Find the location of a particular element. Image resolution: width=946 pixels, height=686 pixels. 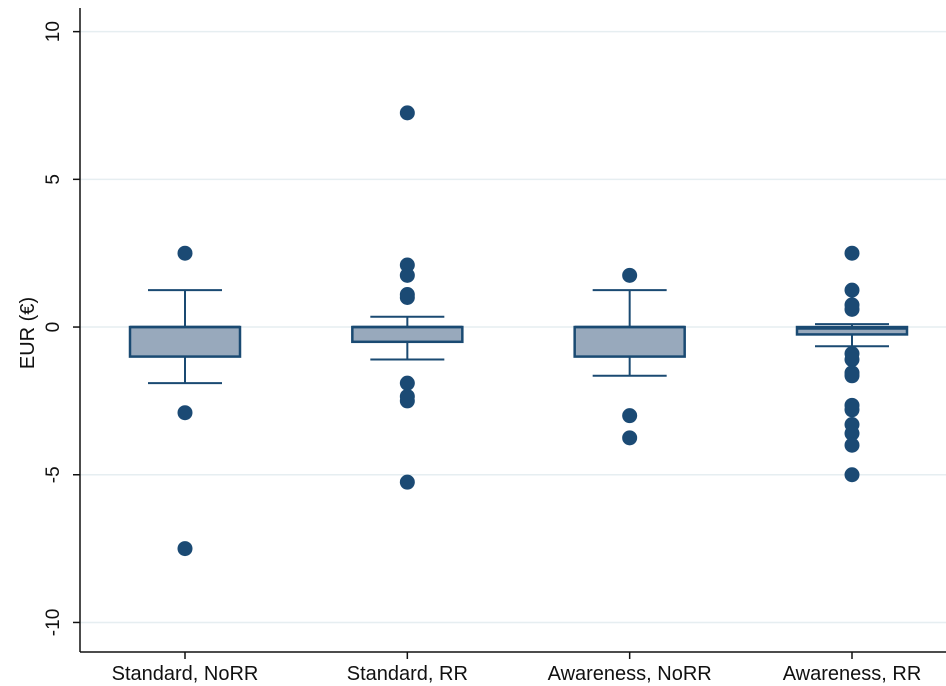

x-category-label-3: Awareness, RR is located at coordinates (852, 674).